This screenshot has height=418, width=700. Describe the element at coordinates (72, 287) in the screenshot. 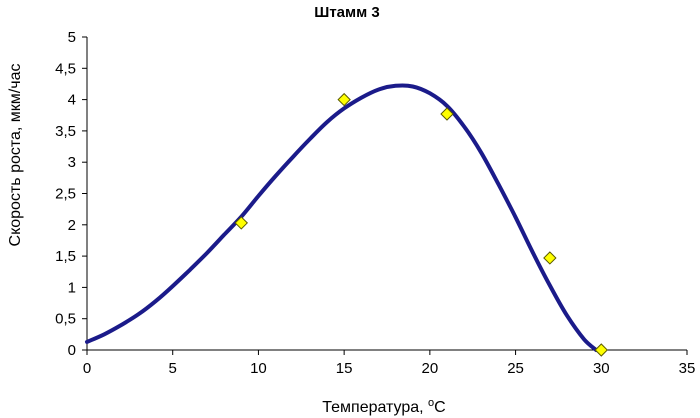

I see `y-tick-label: 1` at that location.